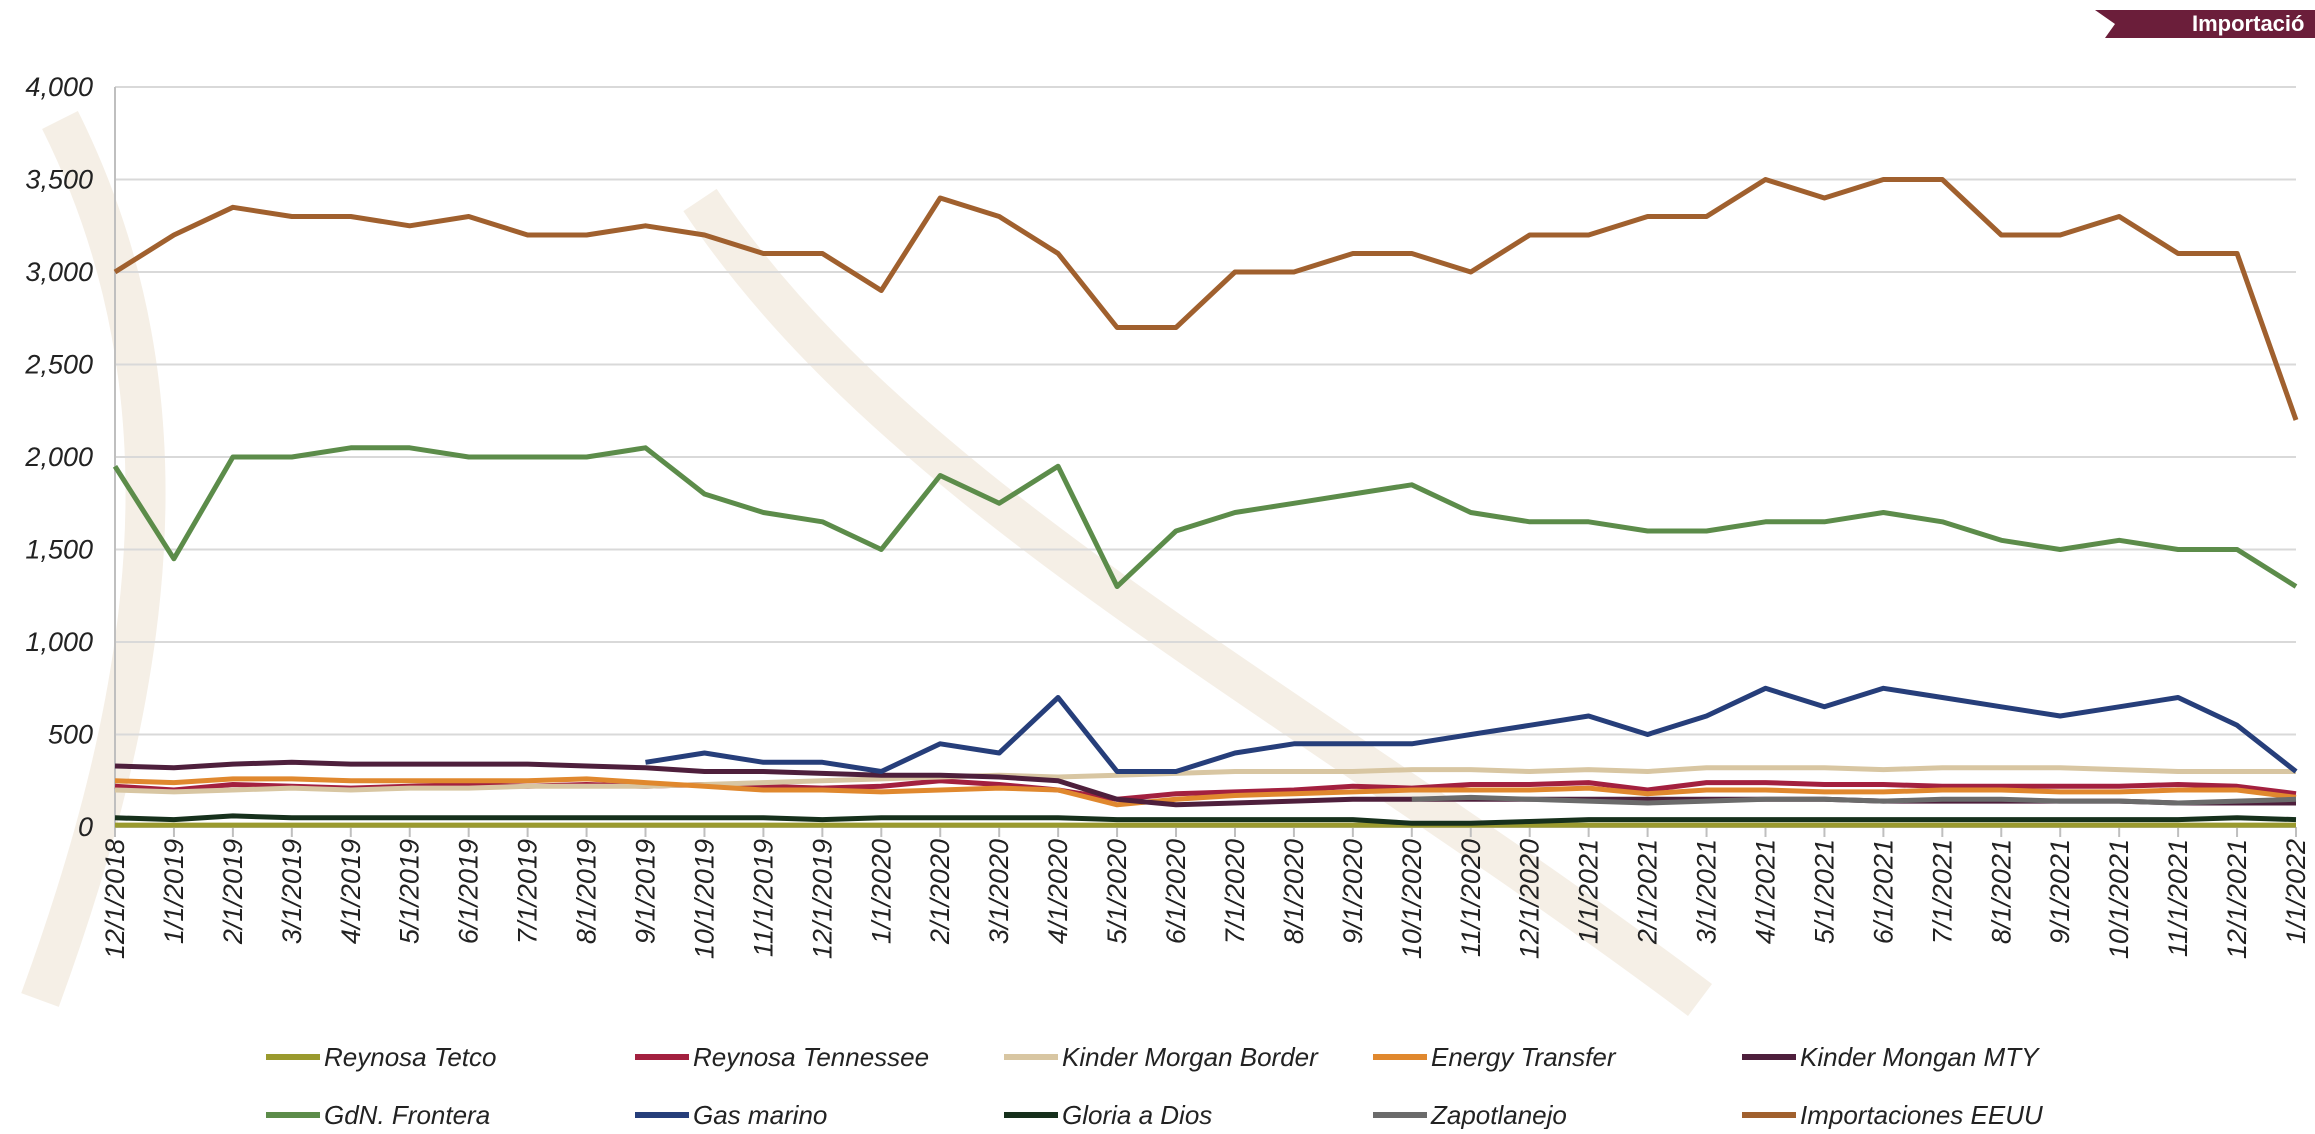  I want to click on x-tick-label: 10/1/2021, so click(2119, 899).